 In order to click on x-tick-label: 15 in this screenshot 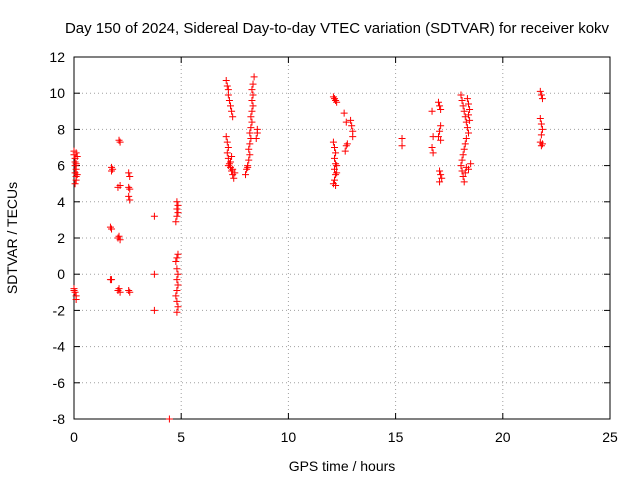, I will do `click(396, 437)`.